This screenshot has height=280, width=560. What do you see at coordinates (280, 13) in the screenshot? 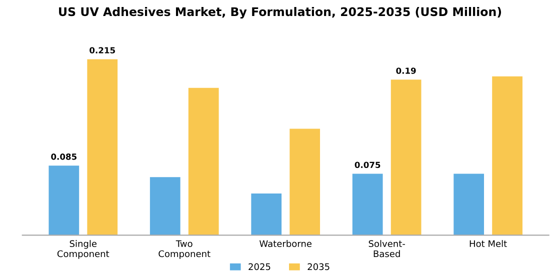
I see `chart-title: US UV Adhesives Market, By Formulation, 2025-2035 (USD Million)` at bounding box center [280, 13].